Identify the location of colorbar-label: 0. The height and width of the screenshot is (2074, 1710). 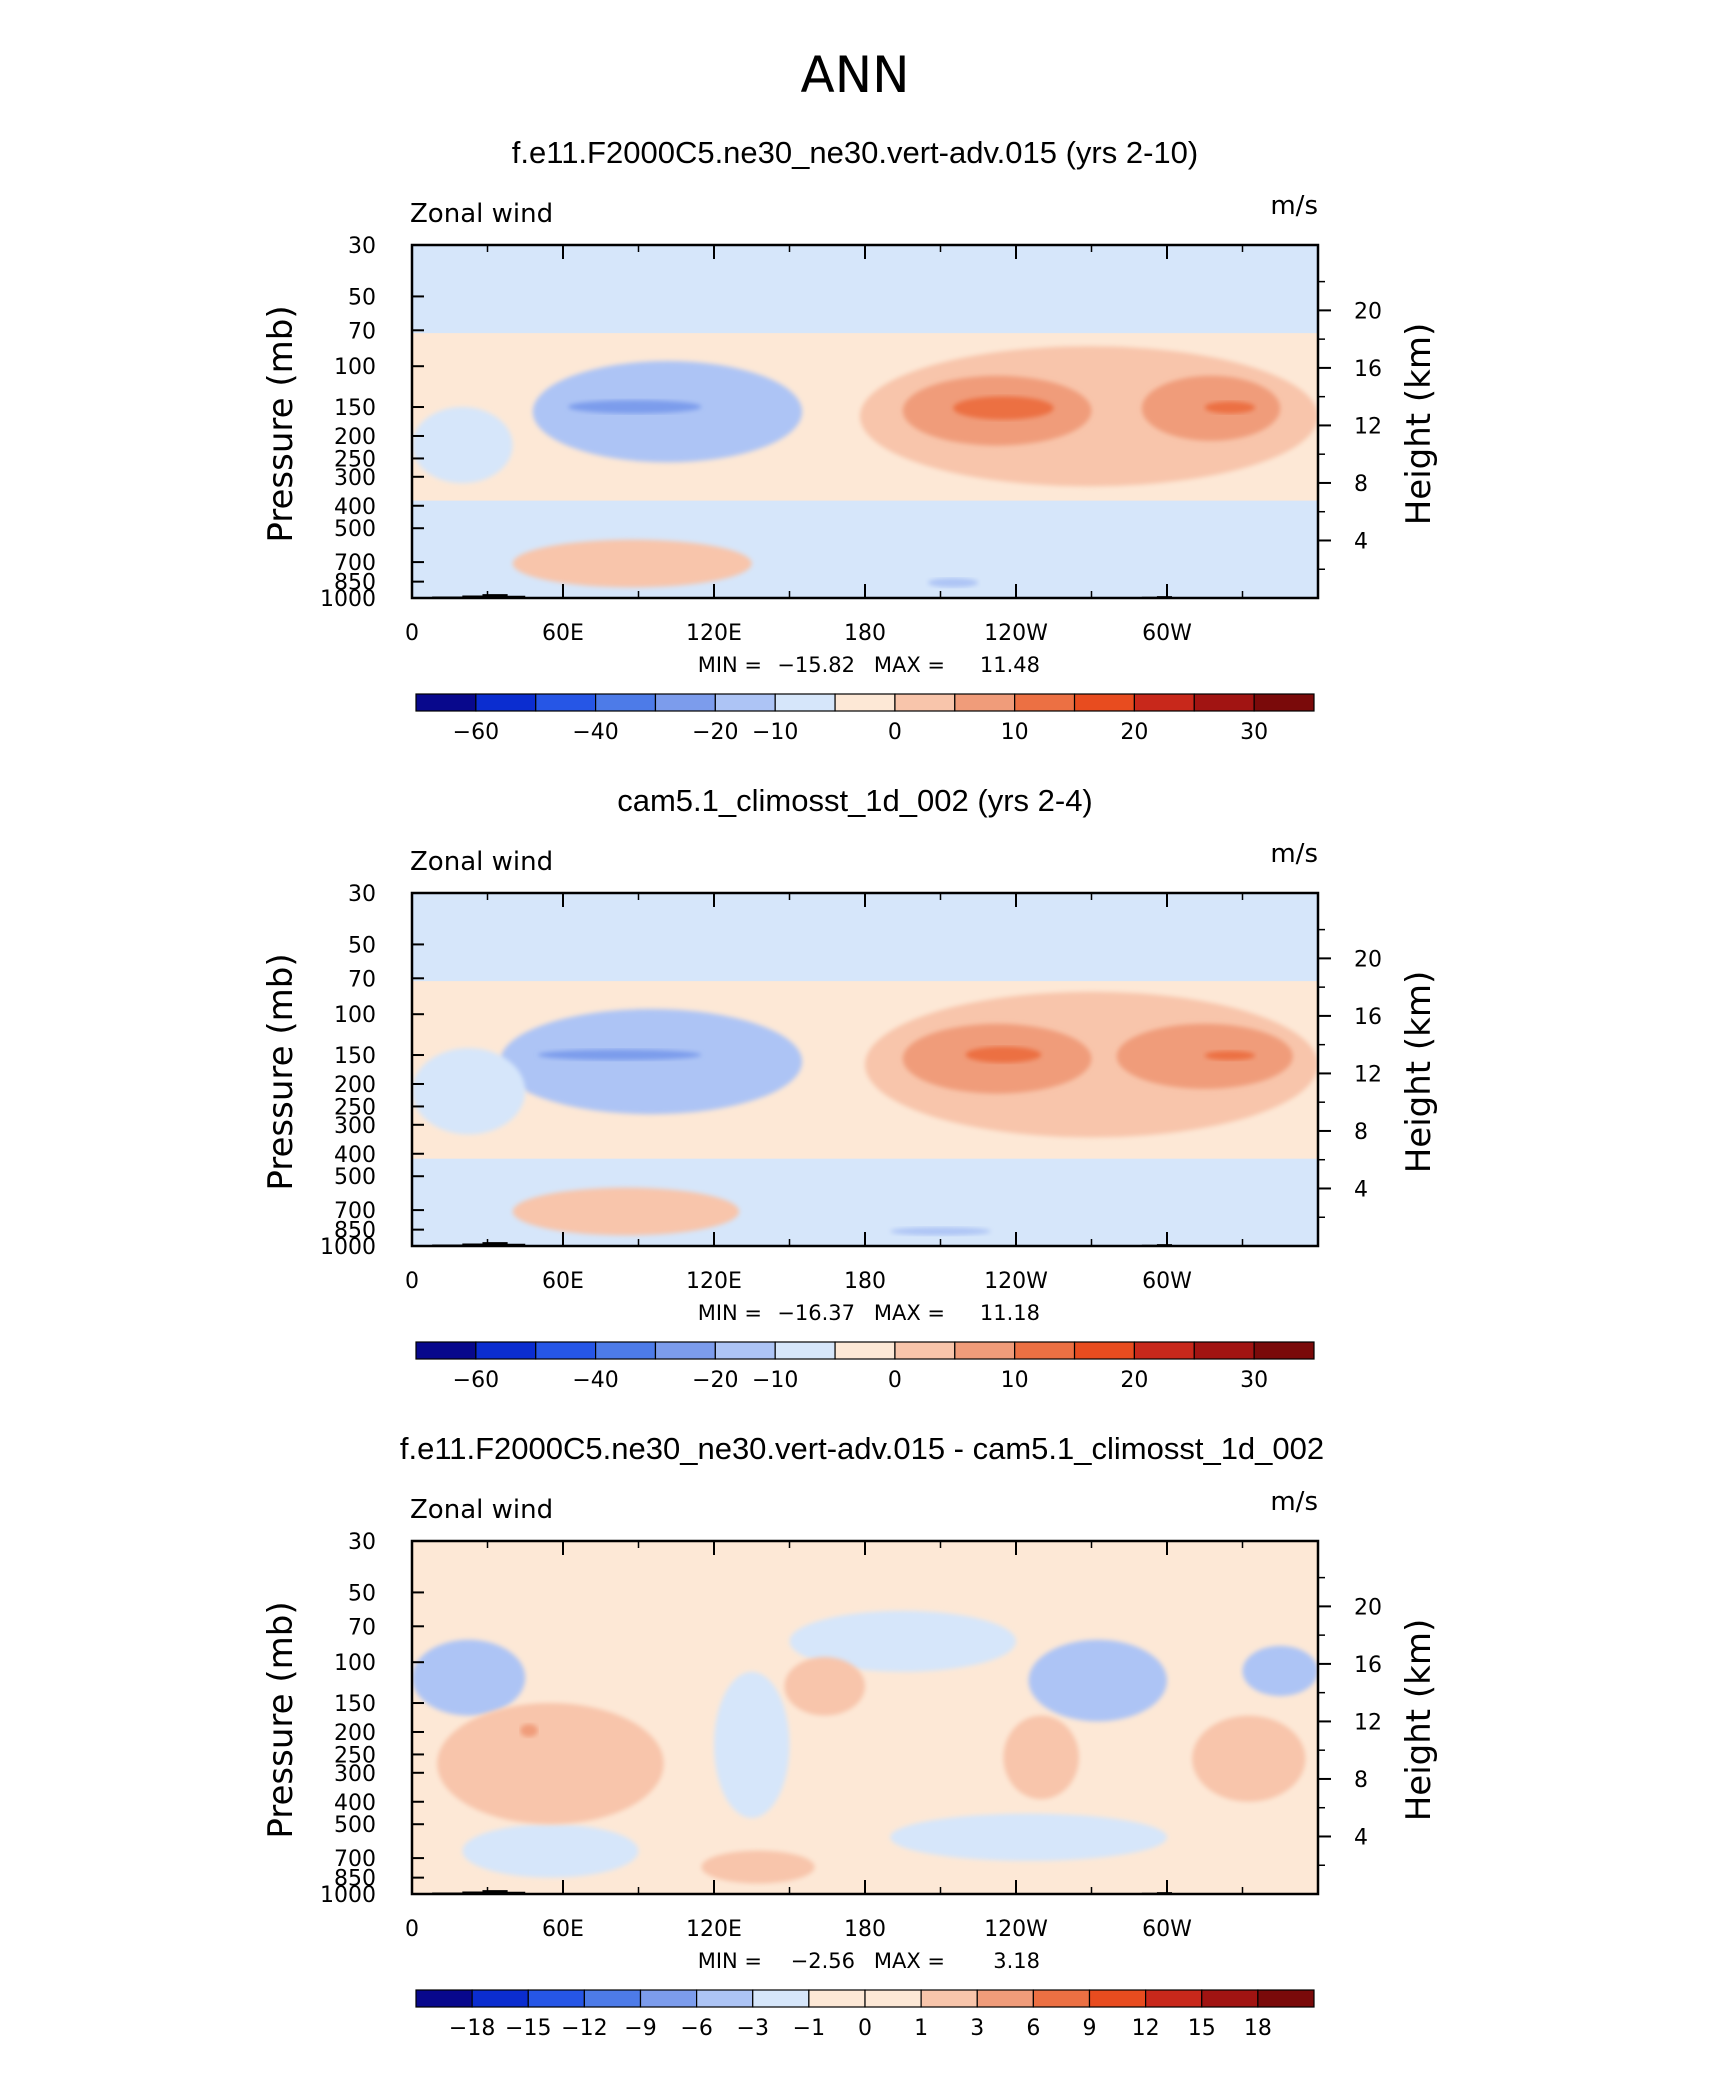
(865, 2028).